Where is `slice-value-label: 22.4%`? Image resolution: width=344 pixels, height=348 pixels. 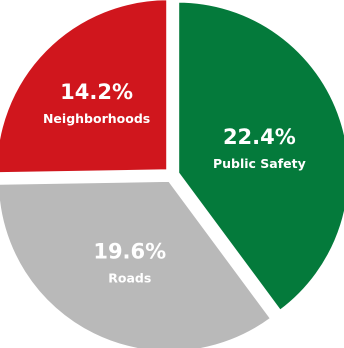
slice-value-label: 22.4% is located at coordinates (259, 137).